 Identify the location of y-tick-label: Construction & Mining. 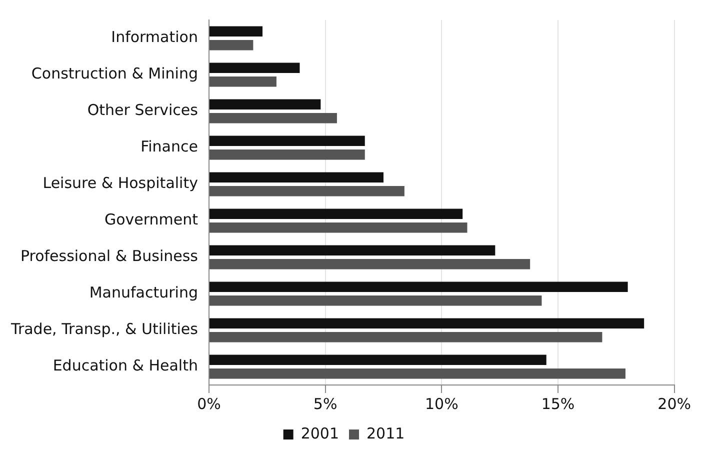
(114, 73).